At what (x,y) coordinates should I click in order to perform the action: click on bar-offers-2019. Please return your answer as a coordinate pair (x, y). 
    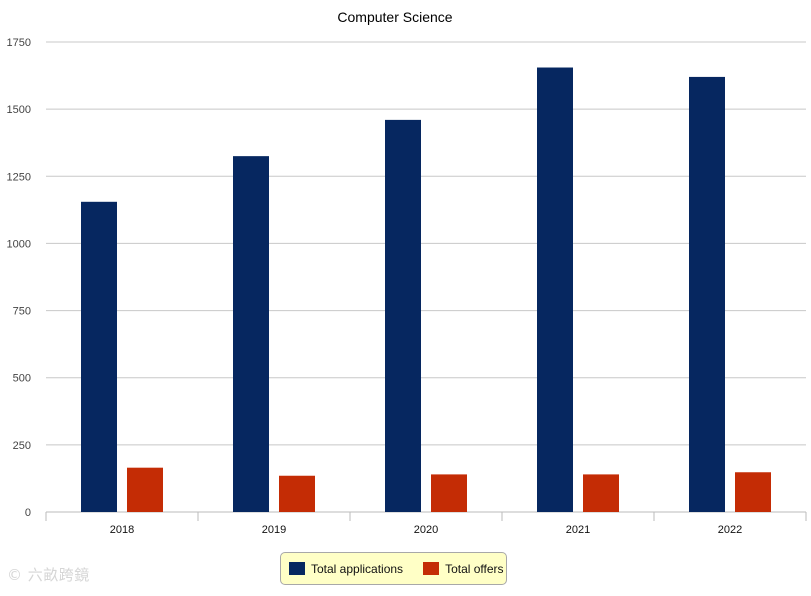
    Looking at the image, I should click on (297, 493).